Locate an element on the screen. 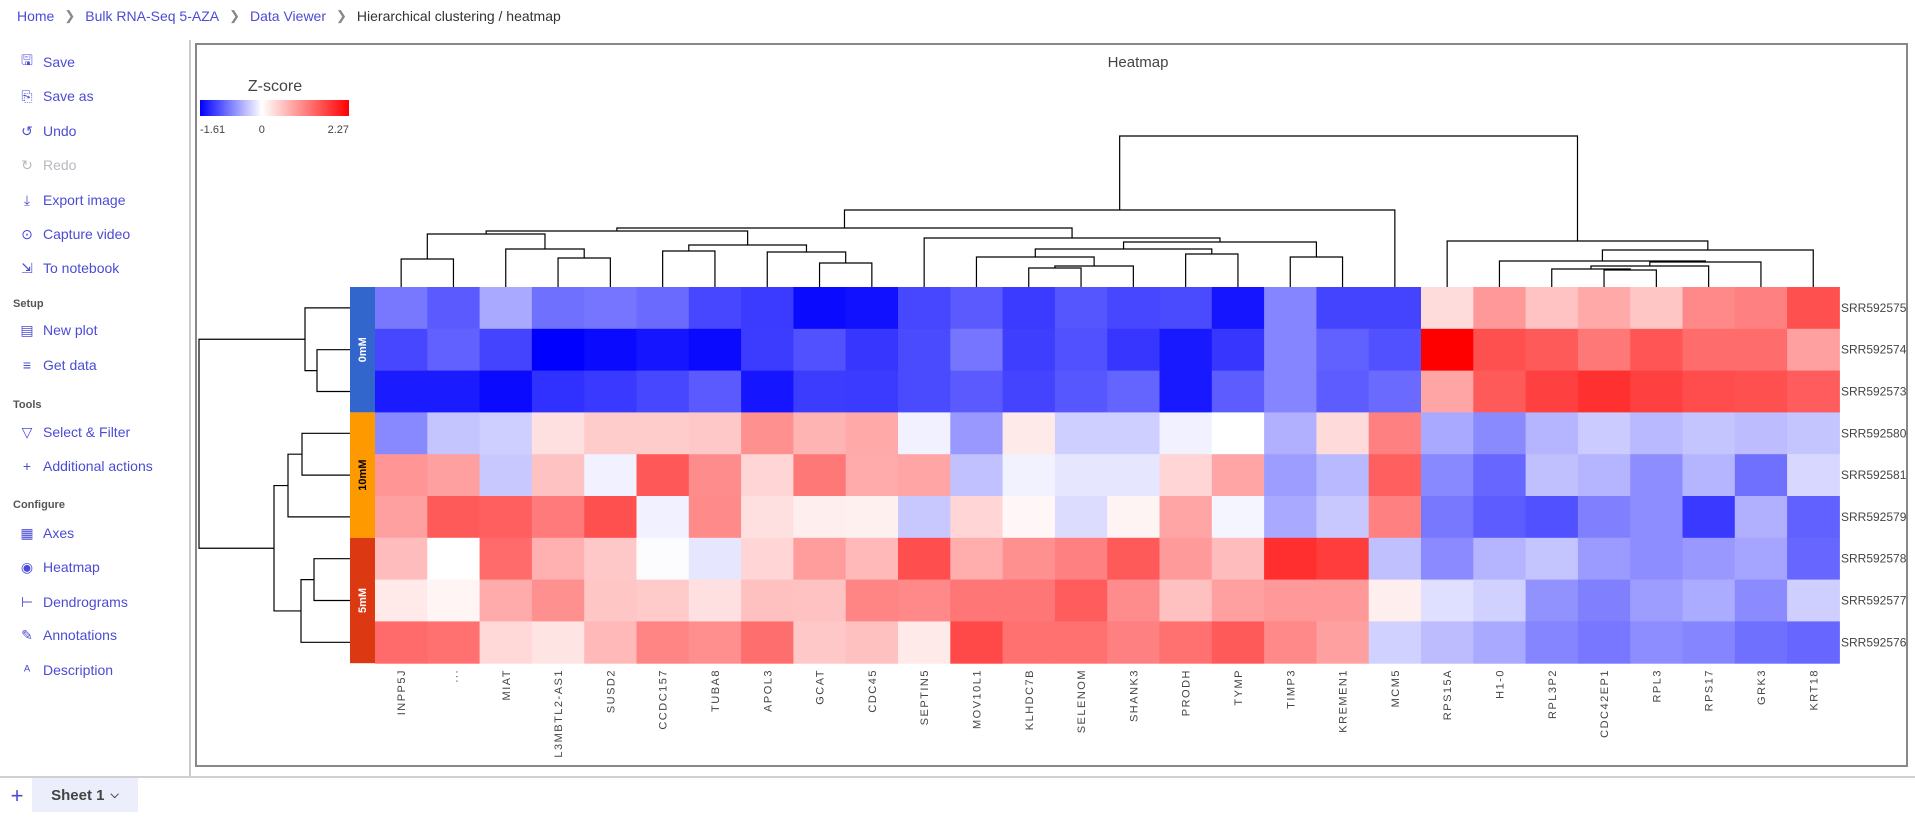 This screenshot has width=1915, height=820. sidebar-item-to-notebook: ⇲ To notebook is located at coordinates (69, 268).